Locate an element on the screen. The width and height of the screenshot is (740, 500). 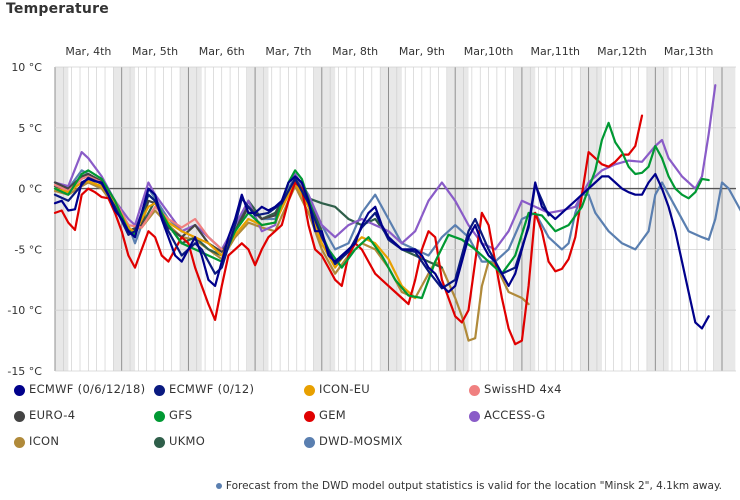
x-day-label: Mar, 6th is located at coordinates (222, 51).